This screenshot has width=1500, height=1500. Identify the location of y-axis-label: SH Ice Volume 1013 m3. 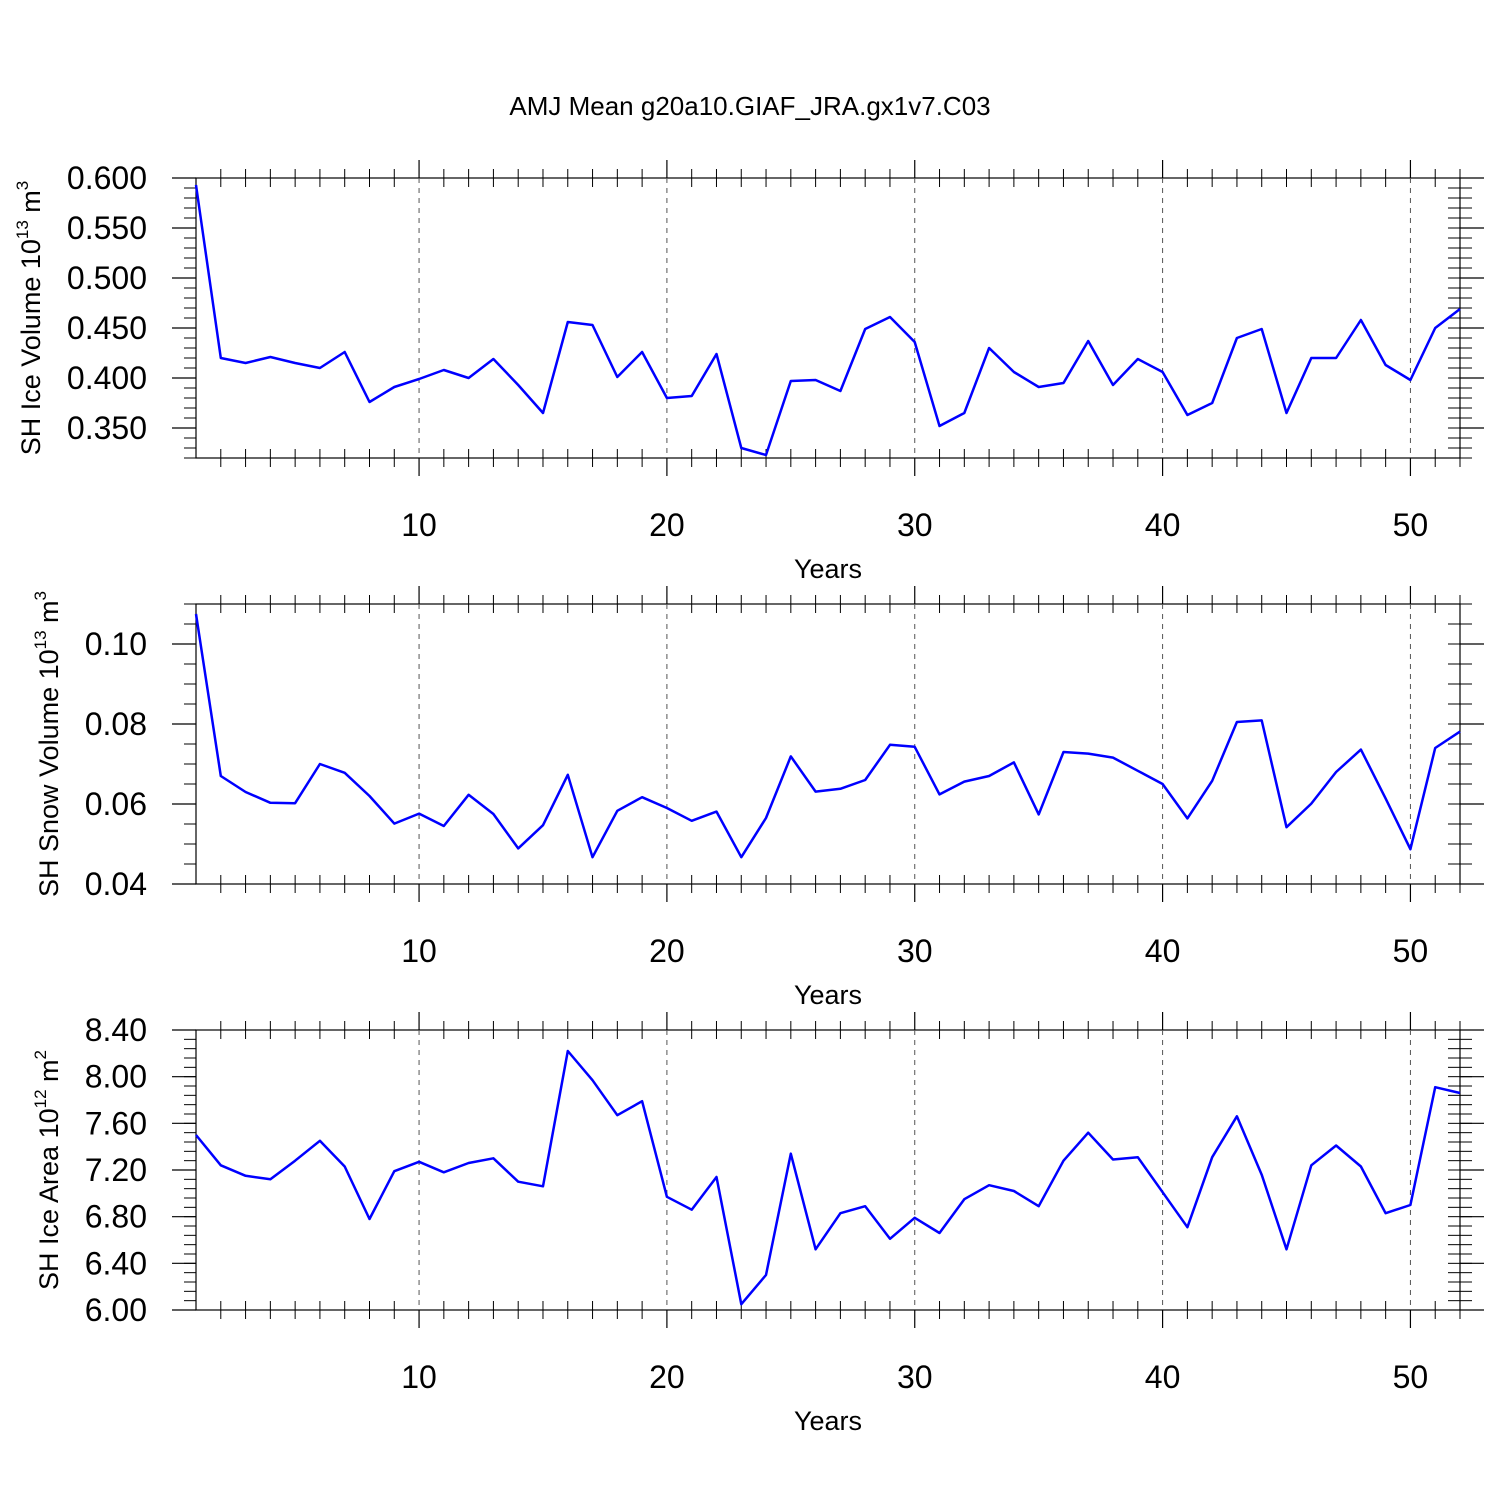
(29, 318).